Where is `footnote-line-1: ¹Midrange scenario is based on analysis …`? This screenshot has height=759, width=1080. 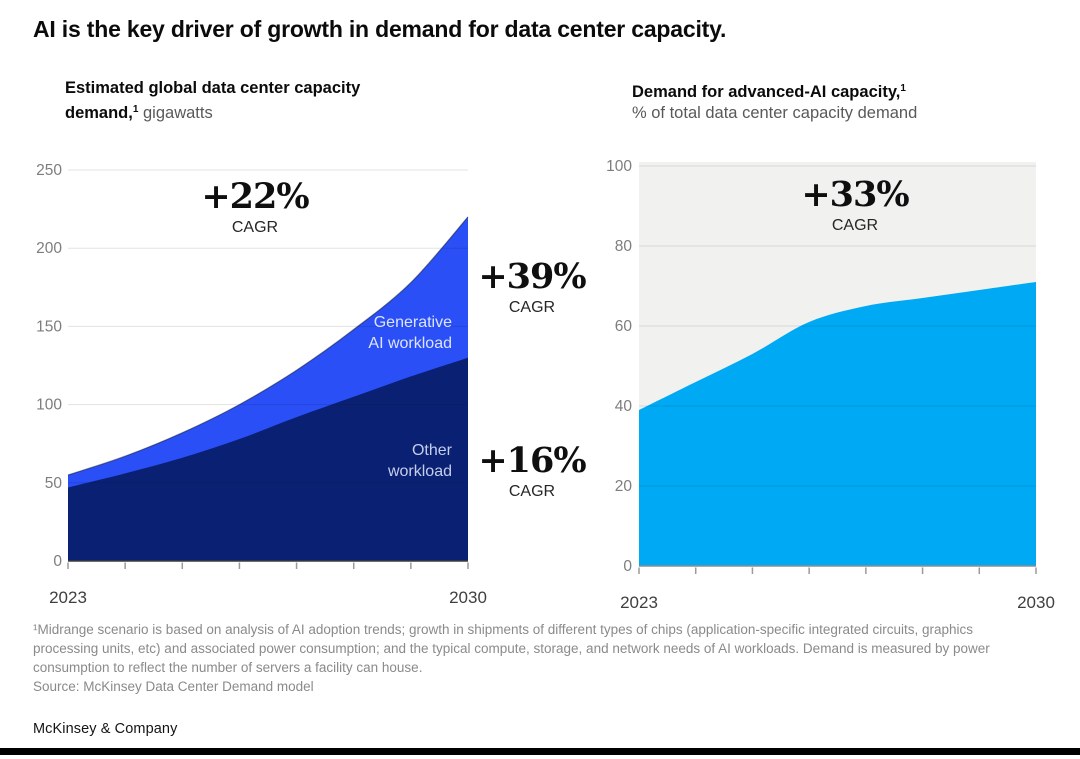
footnote-line-1: ¹Midrange scenario is based on analysis … is located at coordinates (503, 629).